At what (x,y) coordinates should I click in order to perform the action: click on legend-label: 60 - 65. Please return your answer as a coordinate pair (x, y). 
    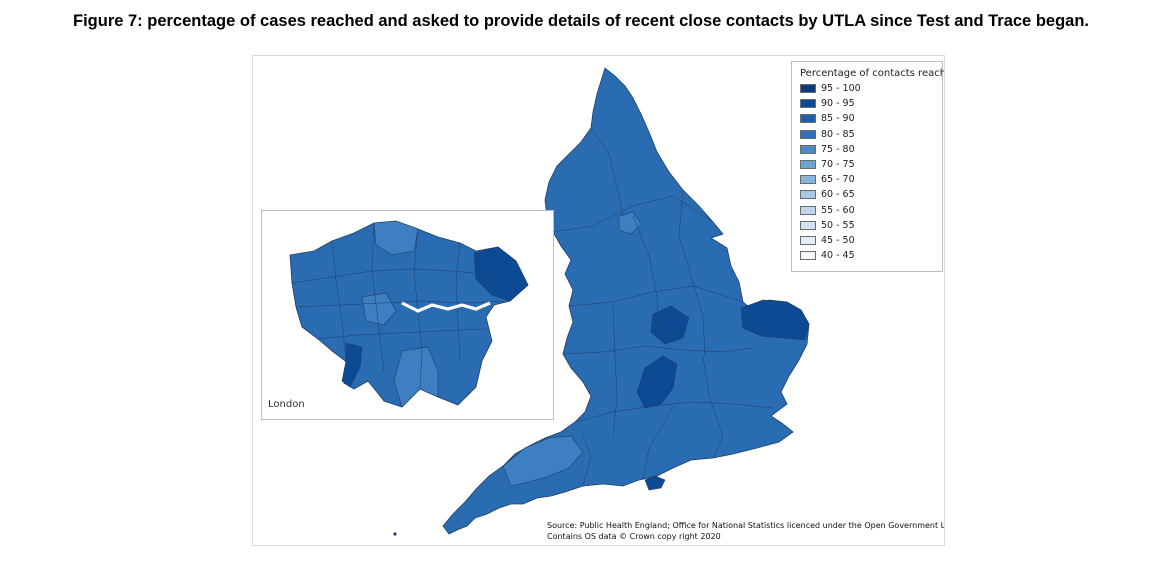
    Looking at the image, I should click on (838, 195).